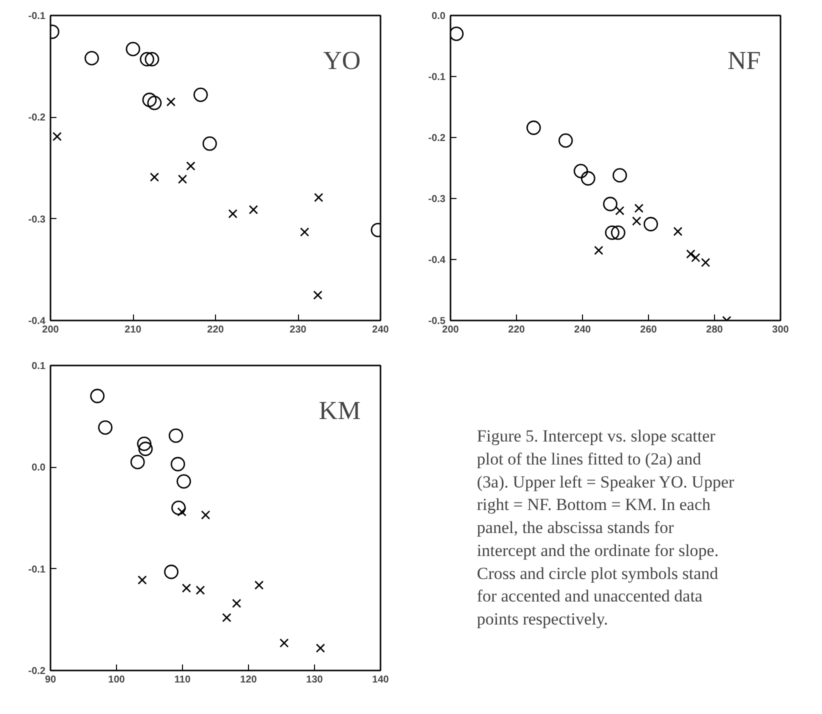 Image resolution: width=822 pixels, height=714 pixels. What do you see at coordinates (715, 330) in the screenshot?
I see `x-tick-label: 280` at bounding box center [715, 330].